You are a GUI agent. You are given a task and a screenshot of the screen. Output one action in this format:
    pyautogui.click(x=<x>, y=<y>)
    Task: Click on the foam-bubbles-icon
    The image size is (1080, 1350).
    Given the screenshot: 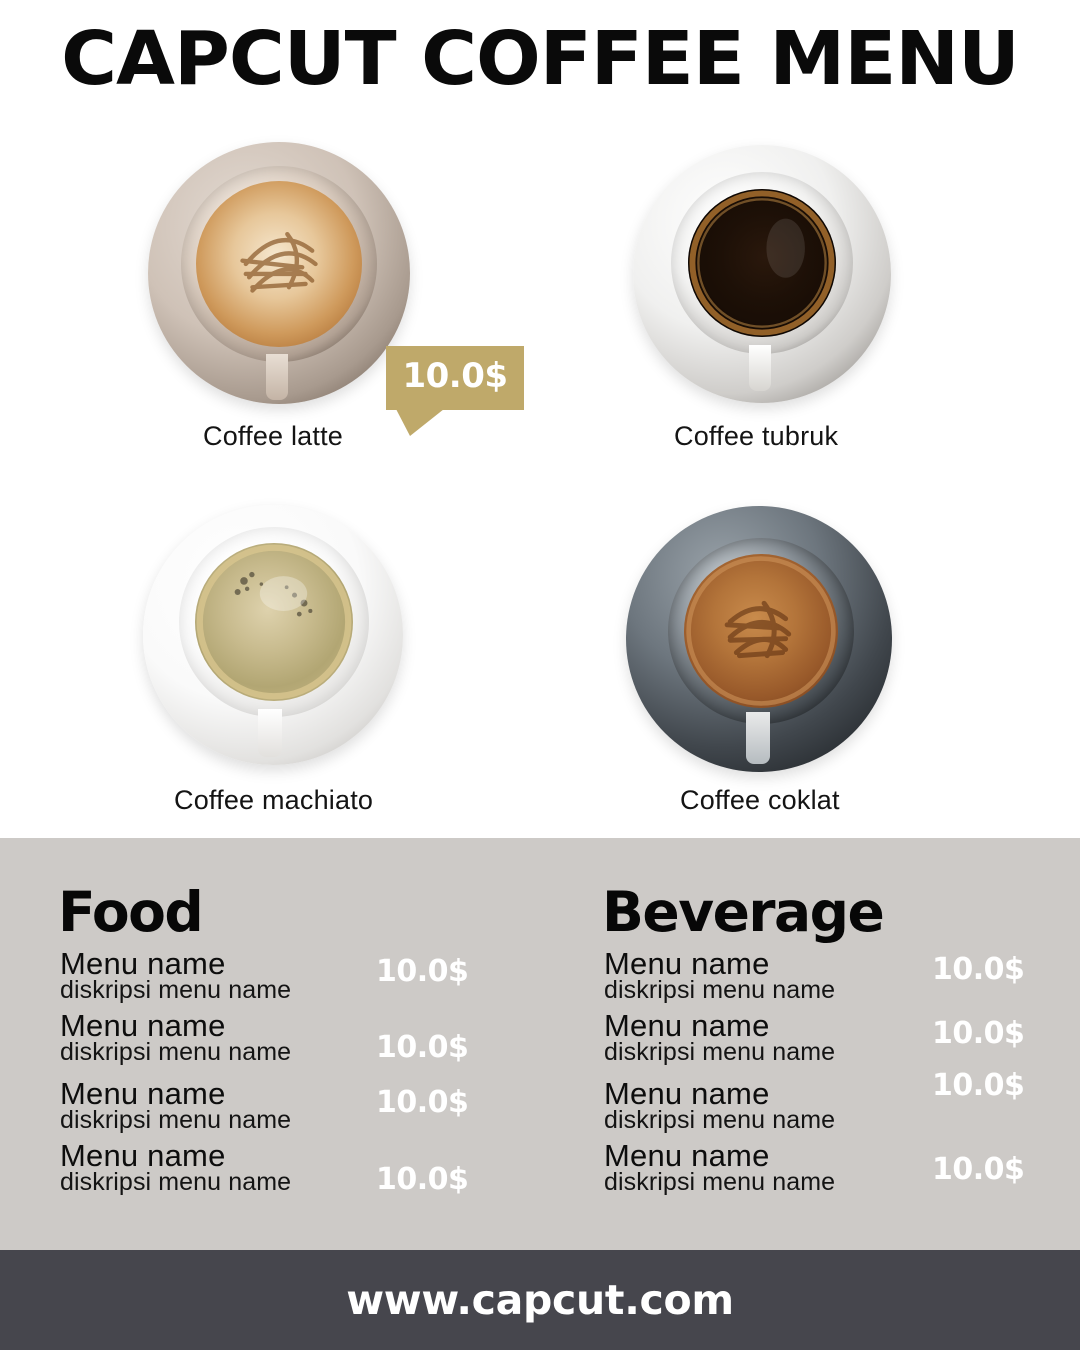 What is the action you would take?
    pyautogui.click(x=274, y=622)
    